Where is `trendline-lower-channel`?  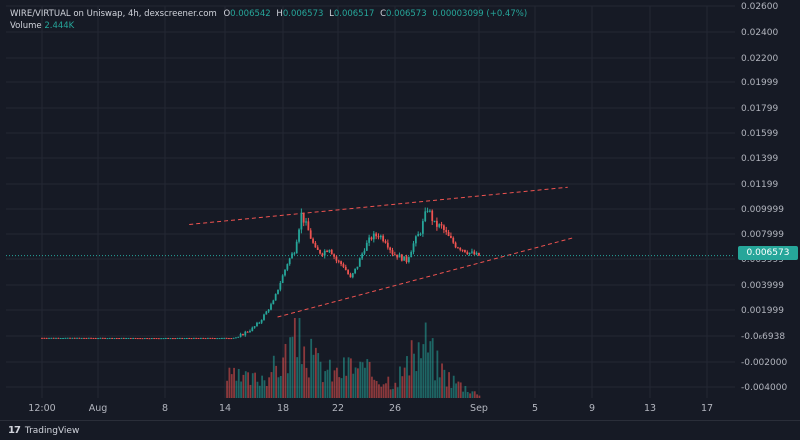
trendline-lower-channel is located at coordinates (426, 277).